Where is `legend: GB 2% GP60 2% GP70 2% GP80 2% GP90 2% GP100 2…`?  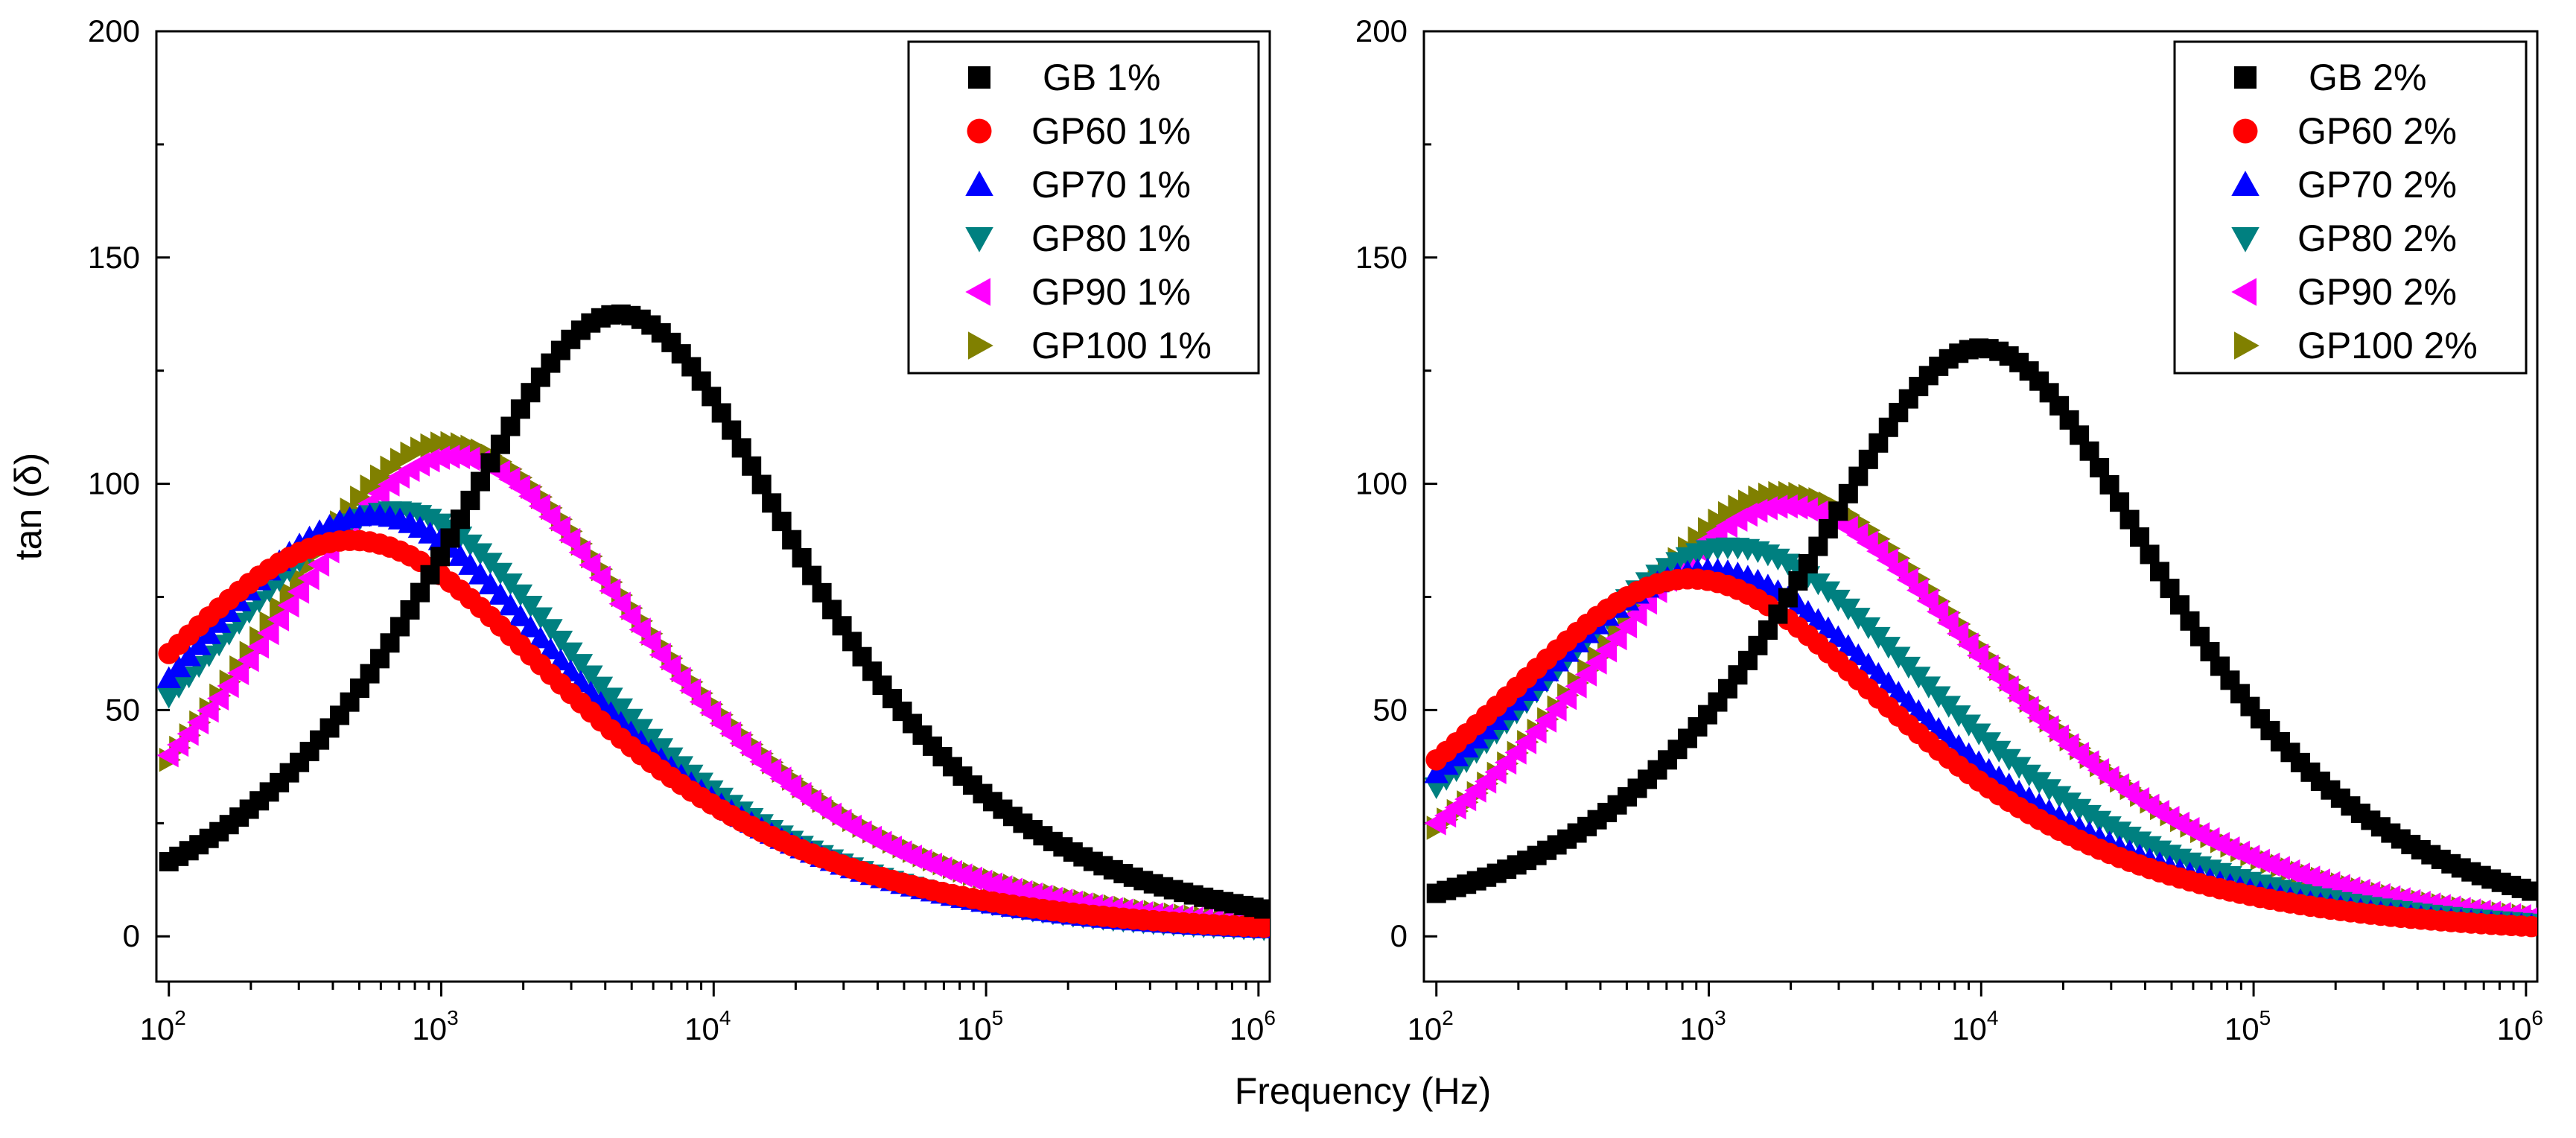
legend: GB 2% GP60 2% GP70 2% GP80 2% GP90 2% GP100 2… is located at coordinates (2350, 208).